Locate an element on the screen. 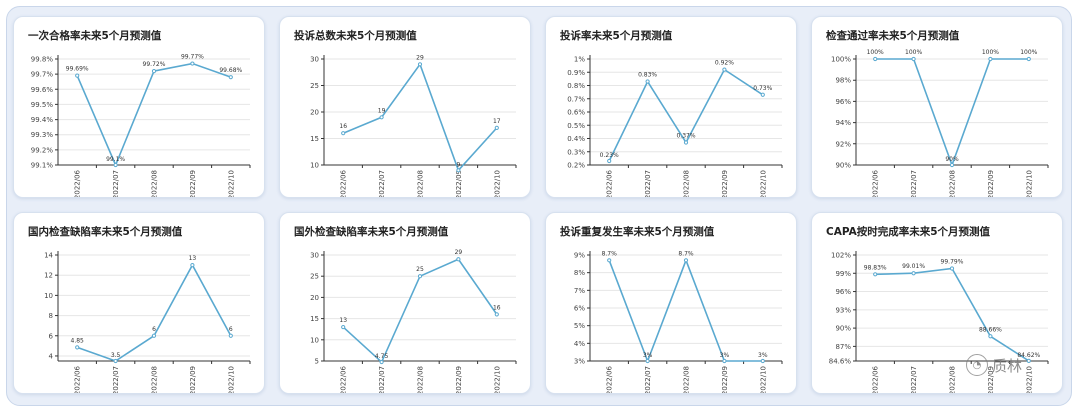 The image size is (1080, 412). y-tick-label: 87% is located at coordinates (843, 347).